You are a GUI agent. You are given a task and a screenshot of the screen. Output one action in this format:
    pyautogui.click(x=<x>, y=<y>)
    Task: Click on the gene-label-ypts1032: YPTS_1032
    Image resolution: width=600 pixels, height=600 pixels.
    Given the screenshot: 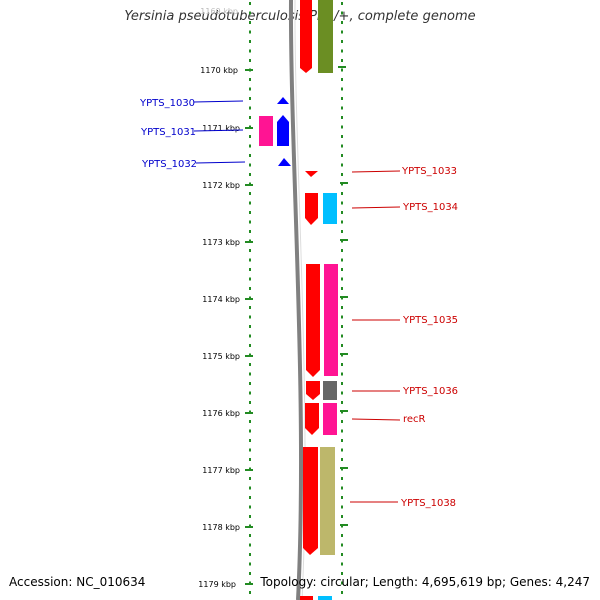 What is the action you would take?
    pyautogui.click(x=169, y=164)
    